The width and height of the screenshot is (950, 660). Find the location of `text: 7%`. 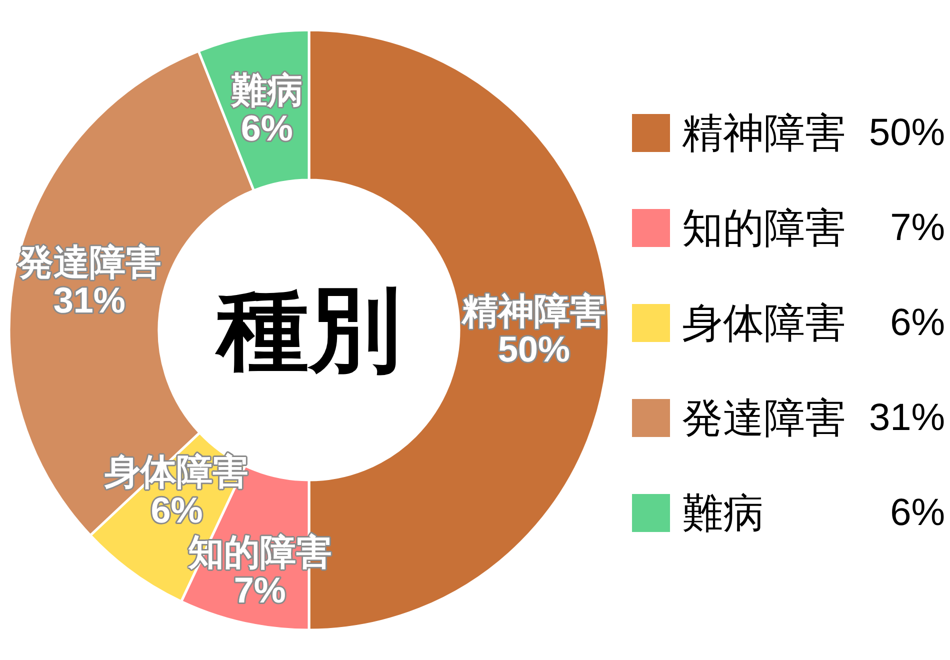

text: 7% is located at coordinates (917, 228).